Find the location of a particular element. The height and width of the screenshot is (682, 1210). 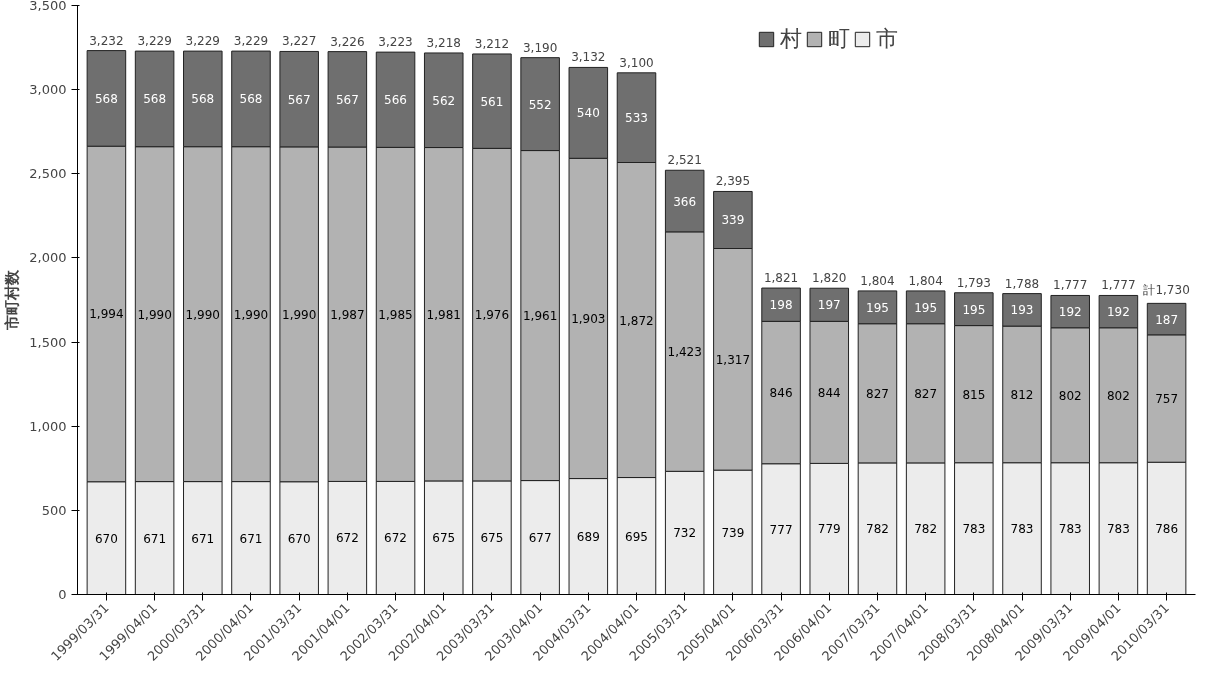

data-label: 695 is located at coordinates (636, 536).